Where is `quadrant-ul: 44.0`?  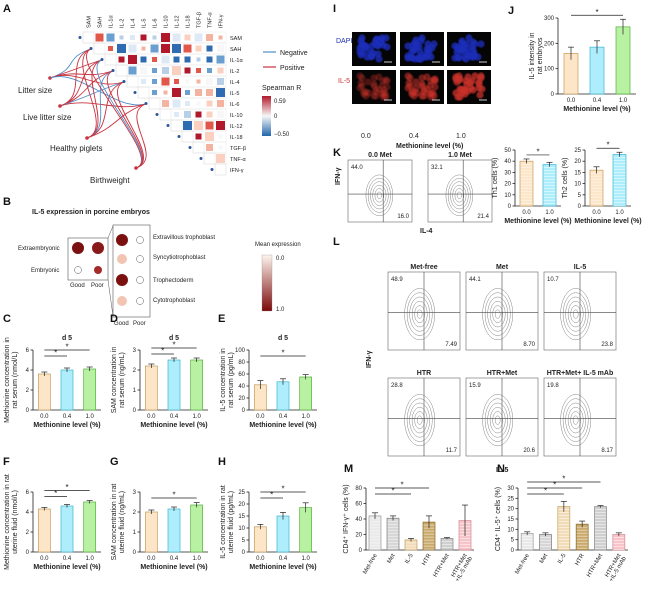 quadrant-ul: 44.0 is located at coordinates (357, 168).